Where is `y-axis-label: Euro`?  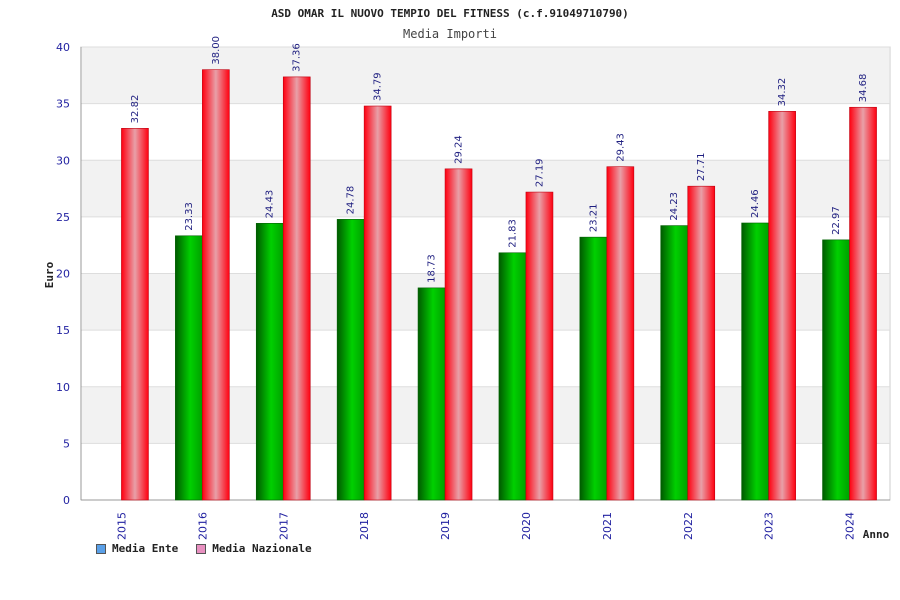 y-axis-label: Euro is located at coordinates (49, 274).